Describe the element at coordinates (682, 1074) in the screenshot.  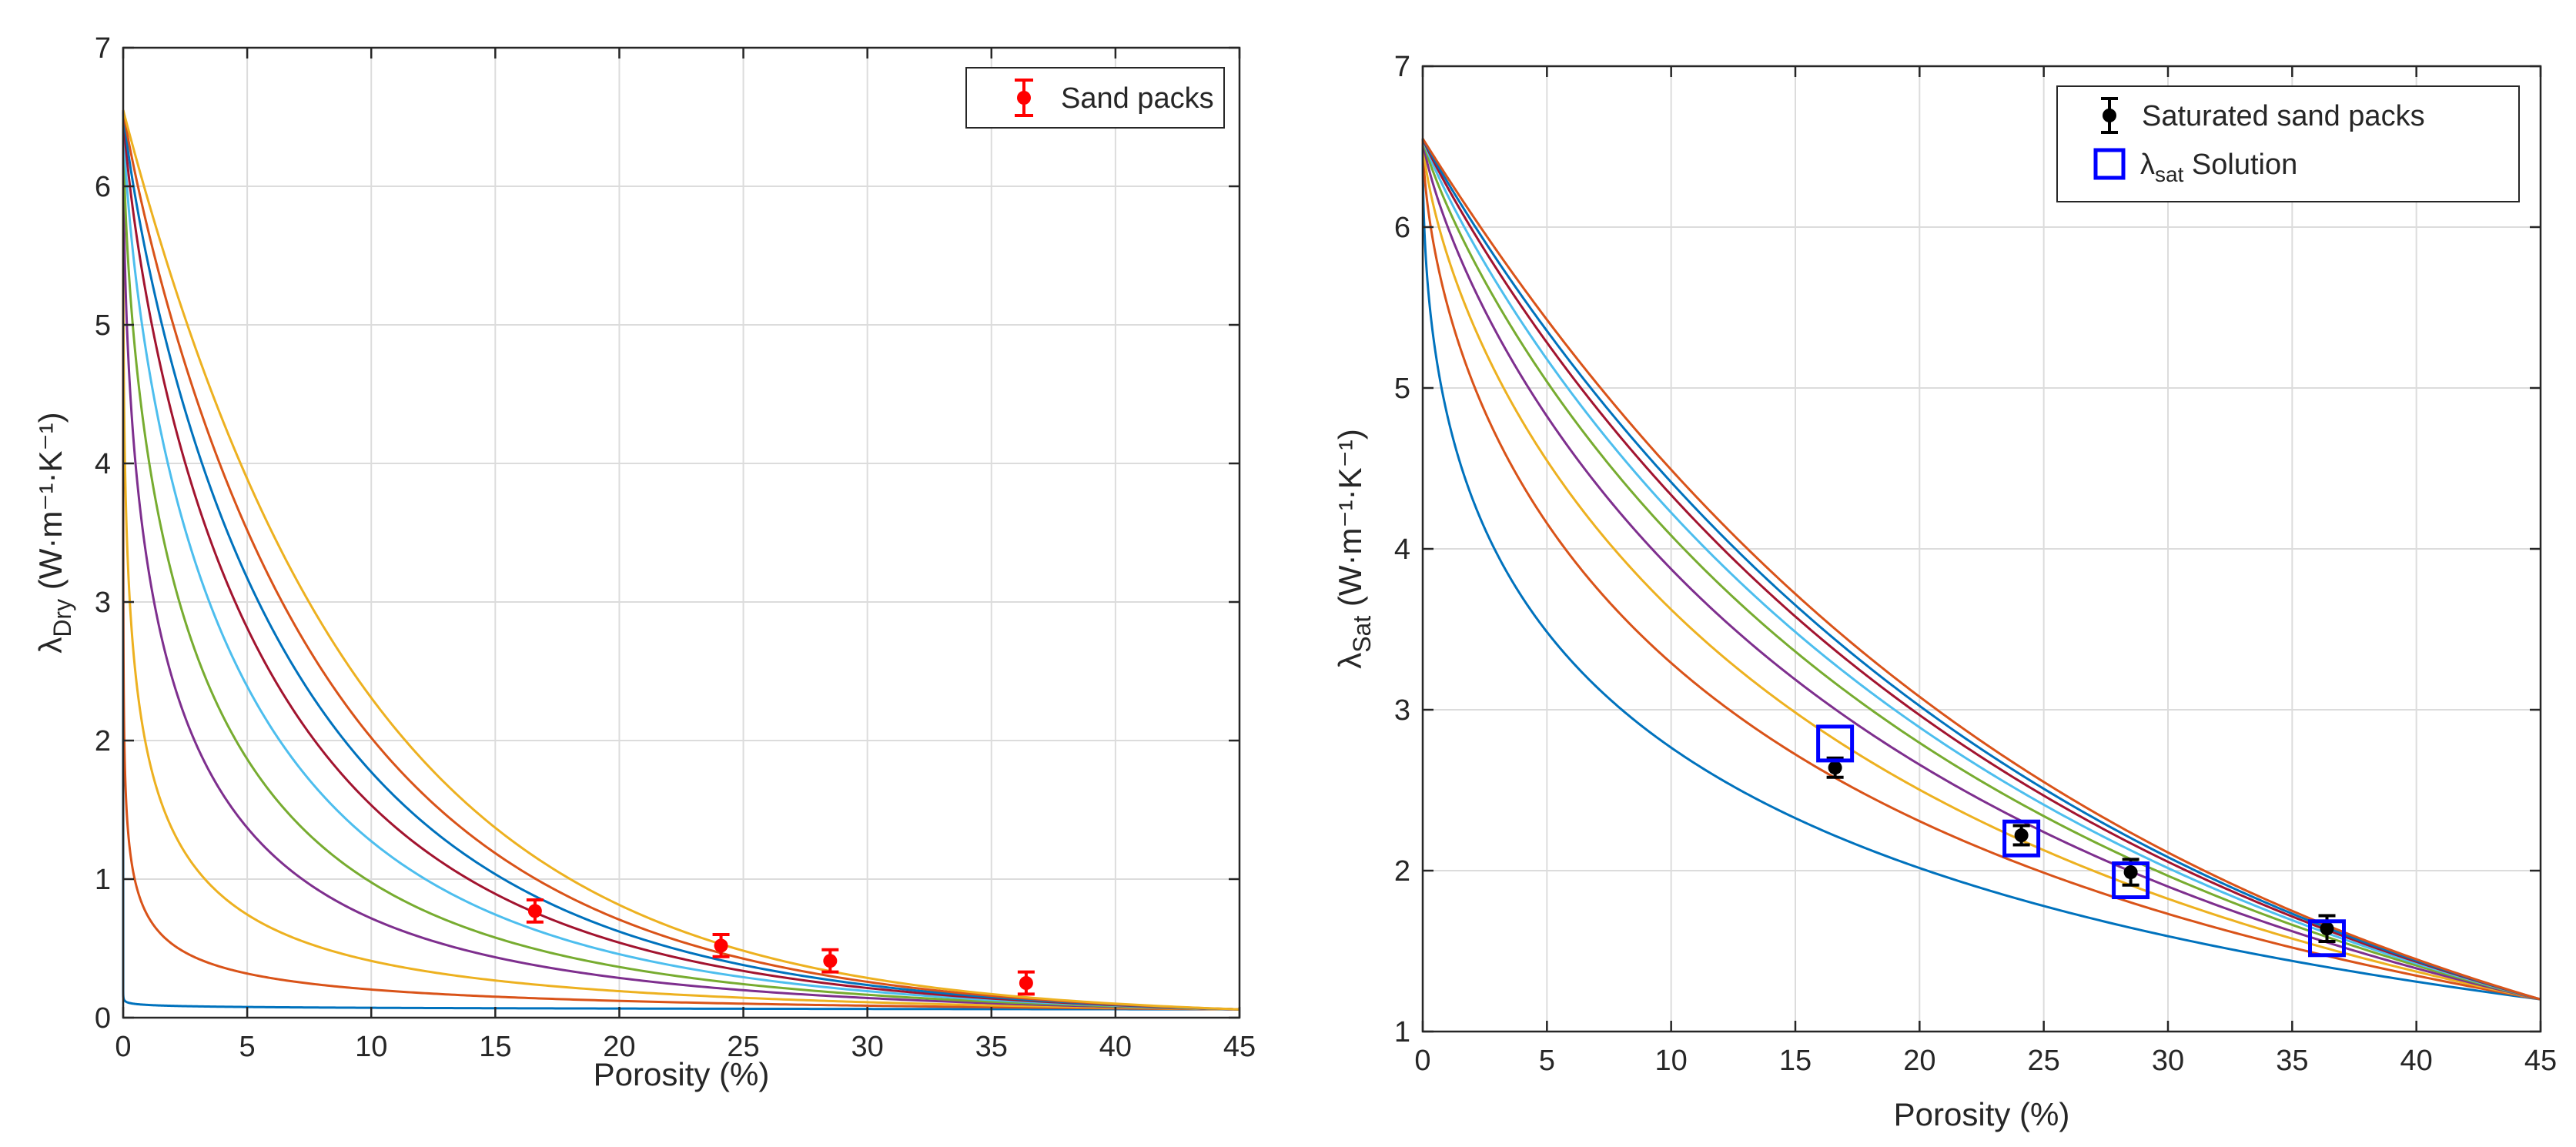
I see `x-axis-label-left: Porosity (%)` at that location.